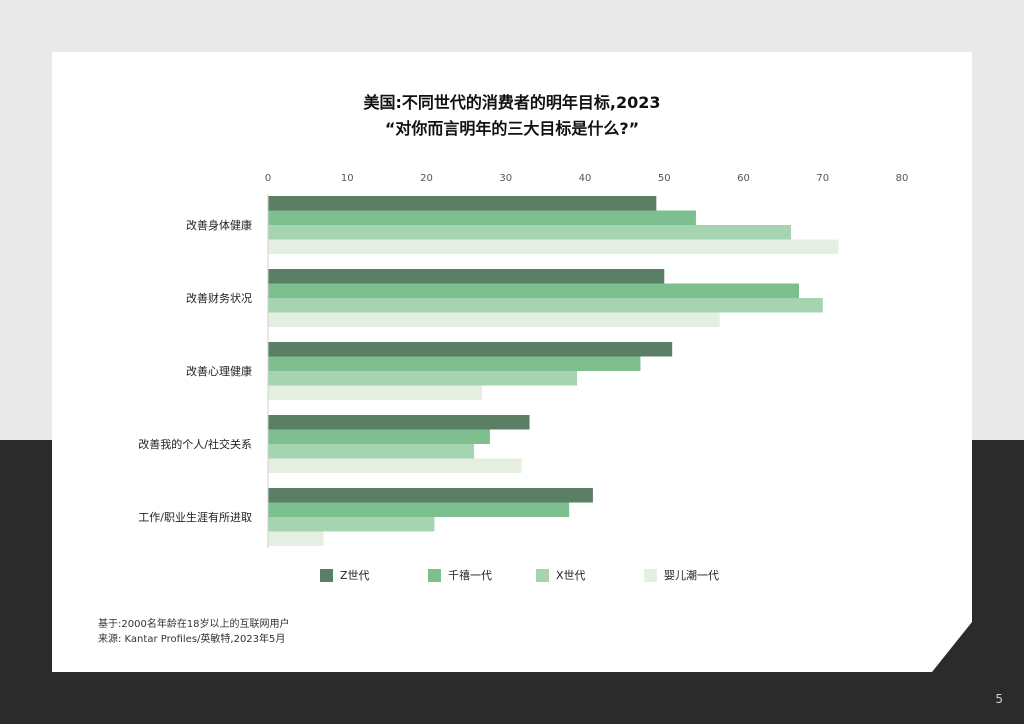  I want to click on category-label: 工作/职业生涯有所进取, so click(195, 517).